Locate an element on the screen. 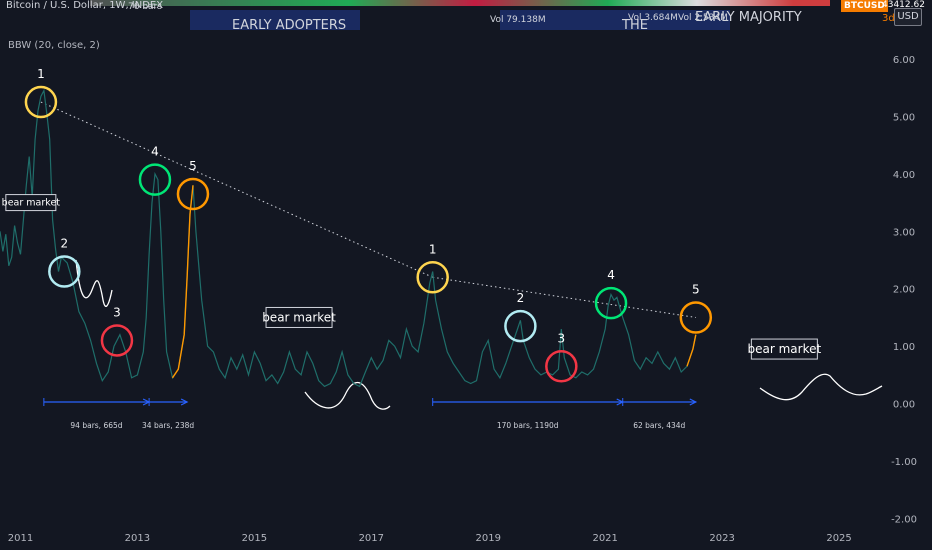 This screenshot has height=550, width=932. y-tick-label: -1.00 is located at coordinates (904, 462).